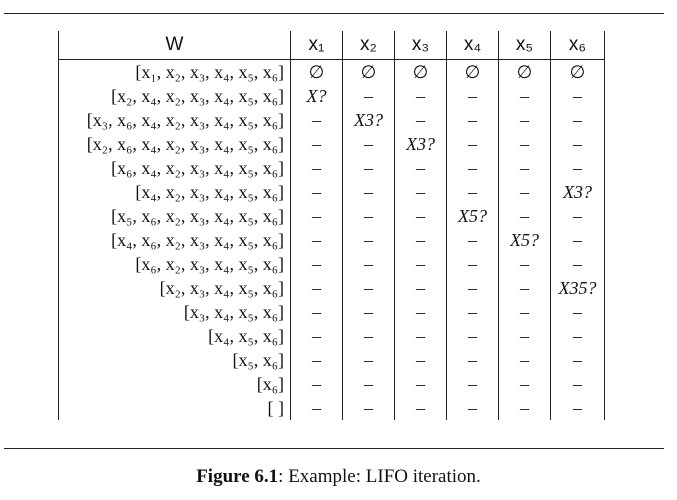  What do you see at coordinates (331, 144) in the screenshot?
I see `table-row: [x₂, x₆, x₄, x₂, x₃, x₄, x₅, x₆] – – X3? – – –` at bounding box center [331, 144].